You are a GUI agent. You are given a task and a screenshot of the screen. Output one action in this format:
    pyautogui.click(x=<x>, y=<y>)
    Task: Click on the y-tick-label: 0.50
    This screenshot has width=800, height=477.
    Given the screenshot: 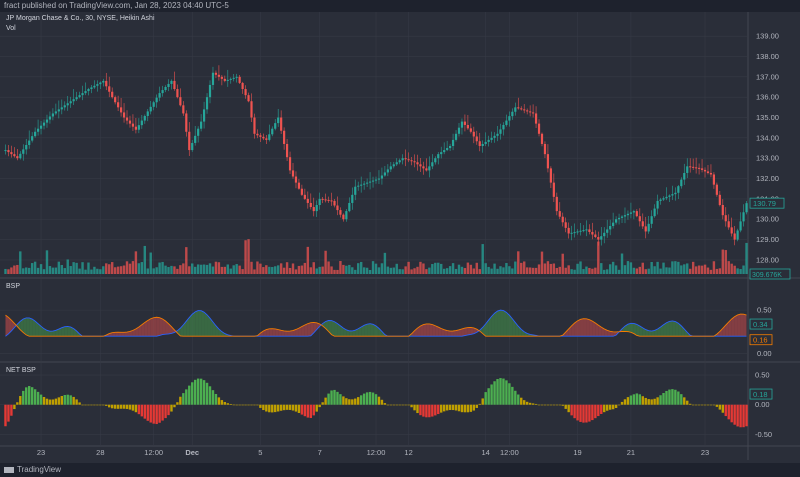 What is the action you would take?
    pyautogui.click(x=762, y=375)
    